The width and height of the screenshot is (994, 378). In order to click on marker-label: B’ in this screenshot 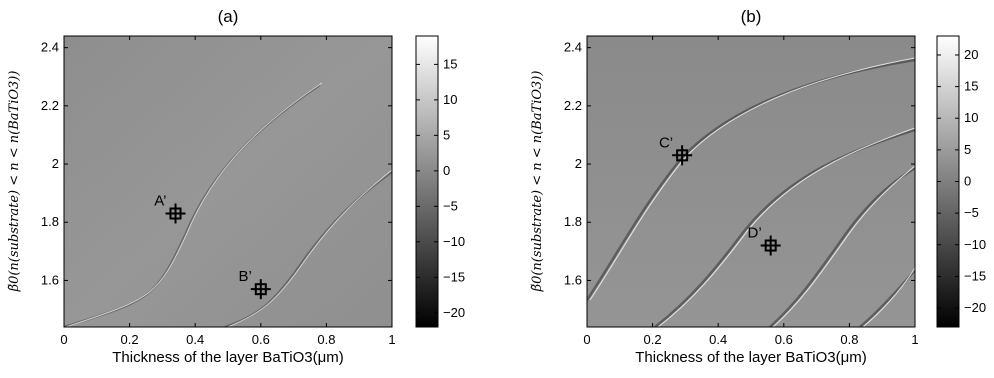, I will do `click(244, 276)`.